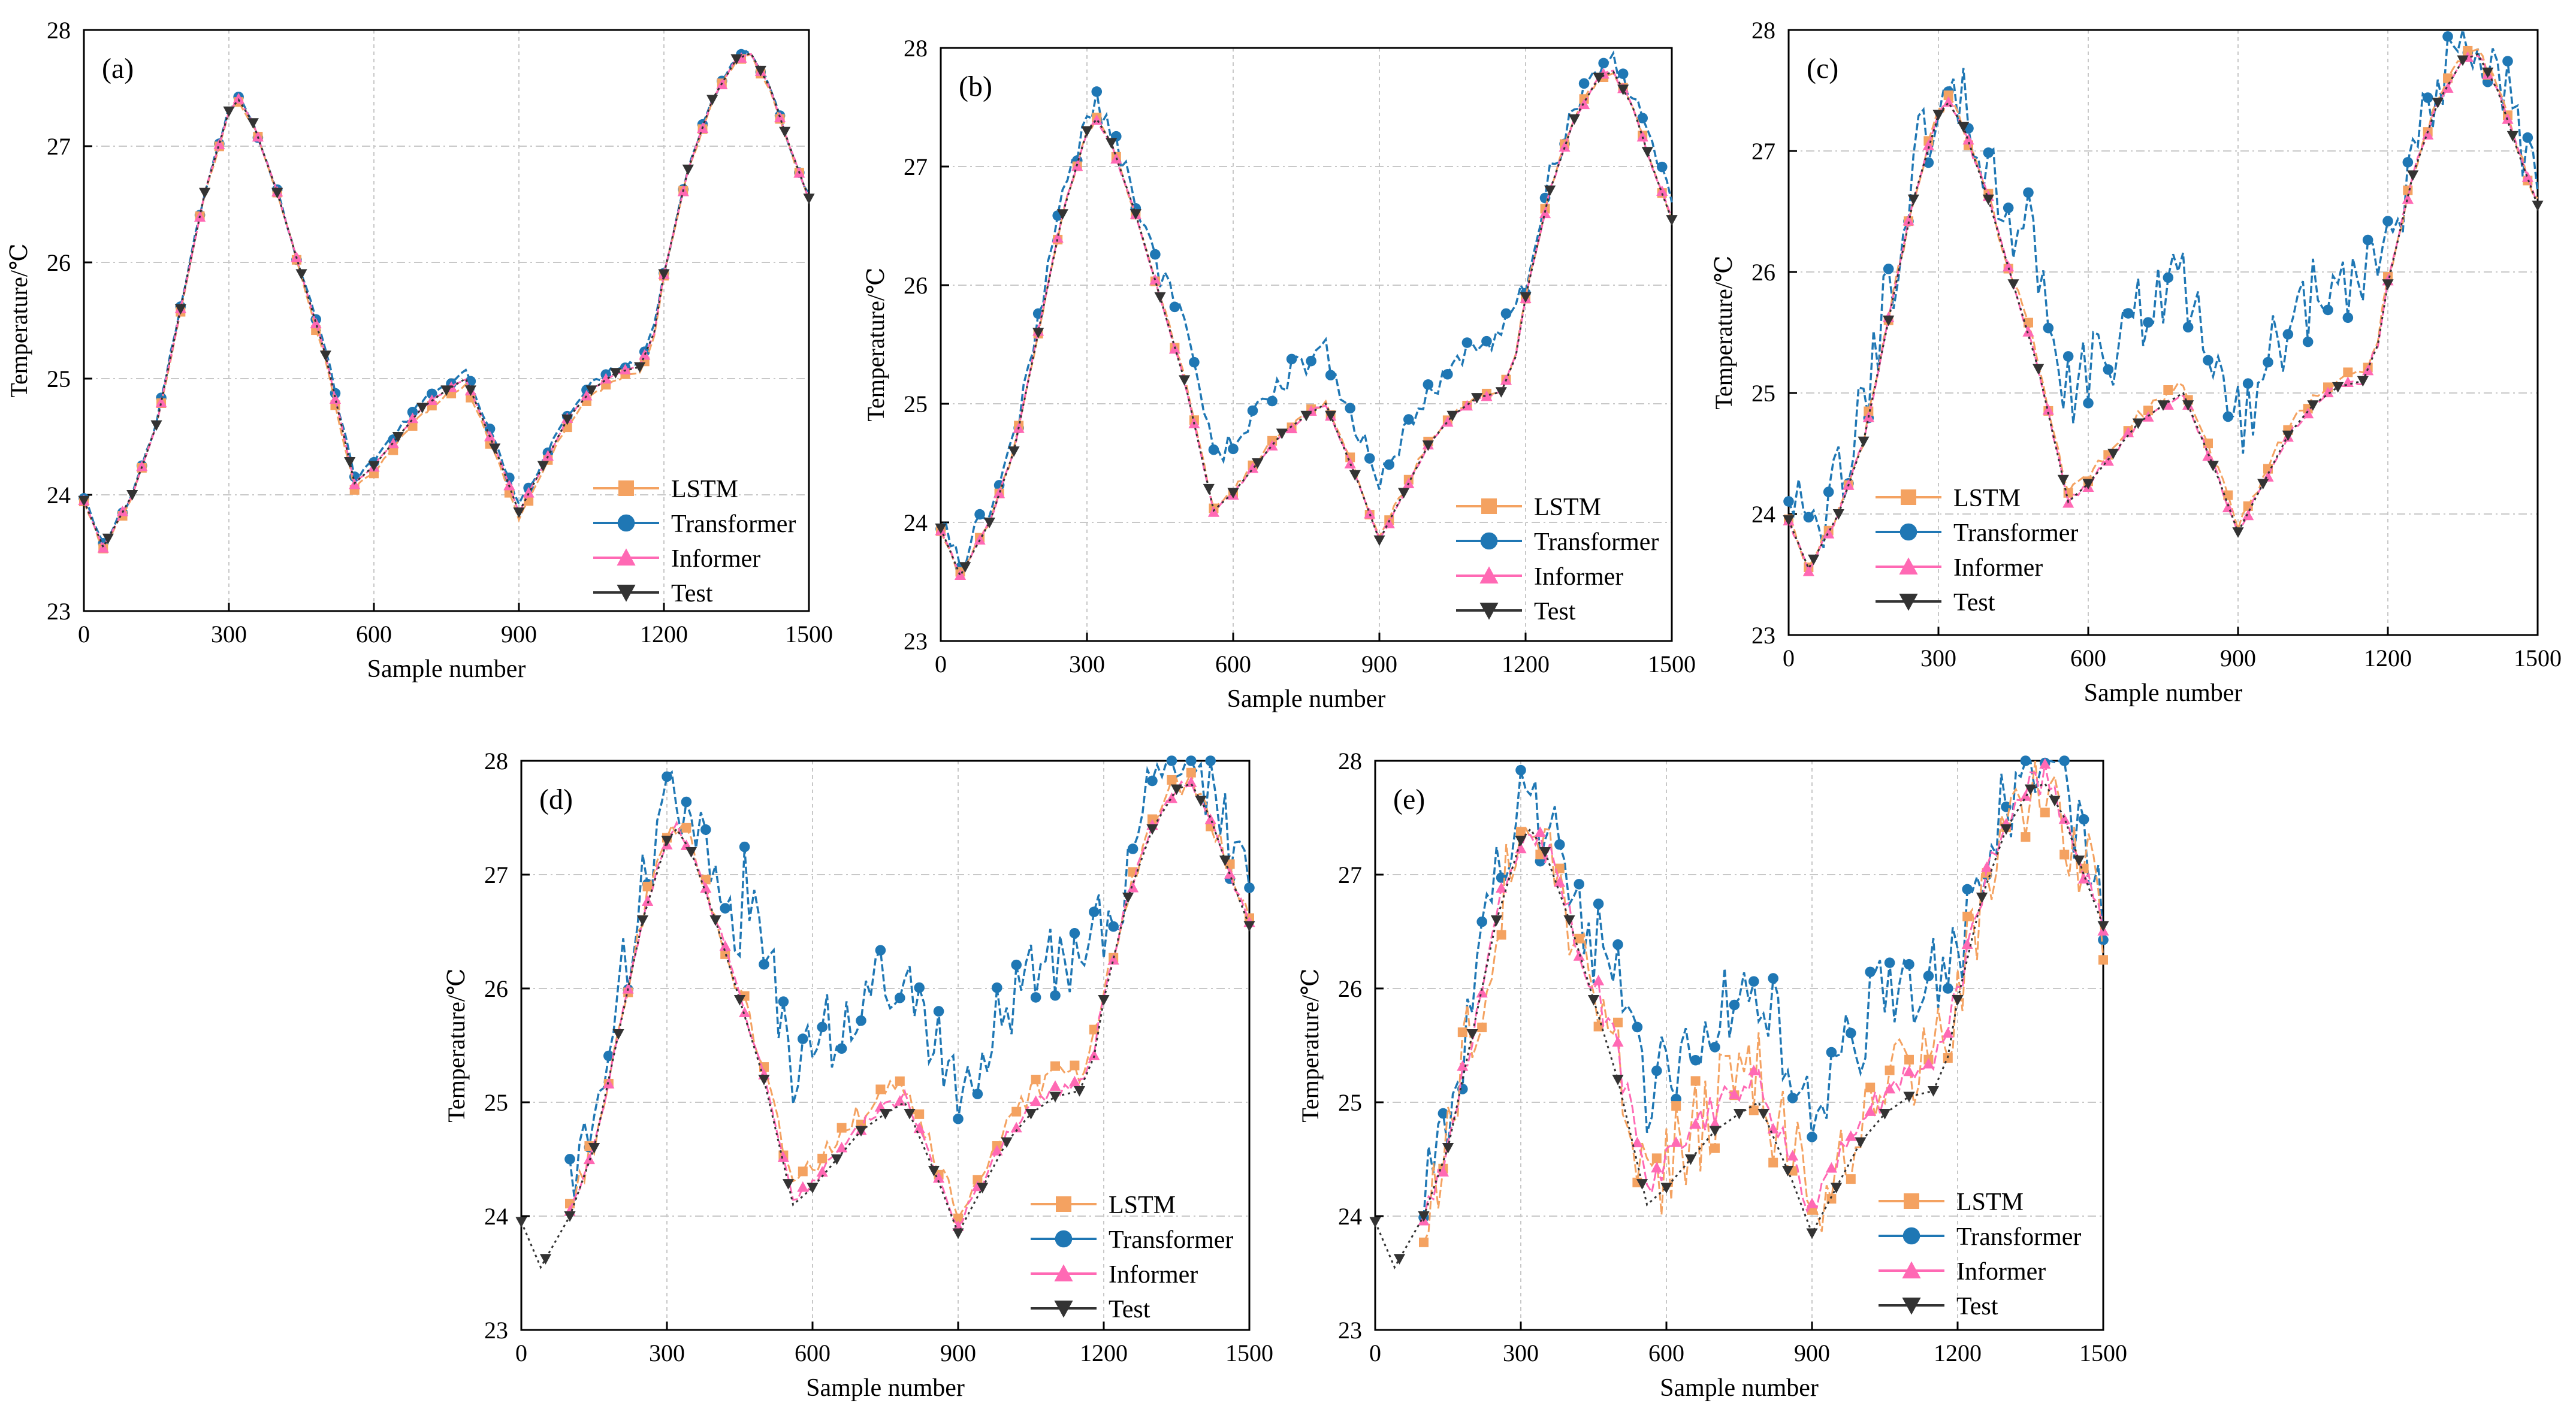 The image size is (2576, 1412). Describe the element at coordinates (1249, 1353) in the screenshot. I see `x-tick-label: 1500` at that location.